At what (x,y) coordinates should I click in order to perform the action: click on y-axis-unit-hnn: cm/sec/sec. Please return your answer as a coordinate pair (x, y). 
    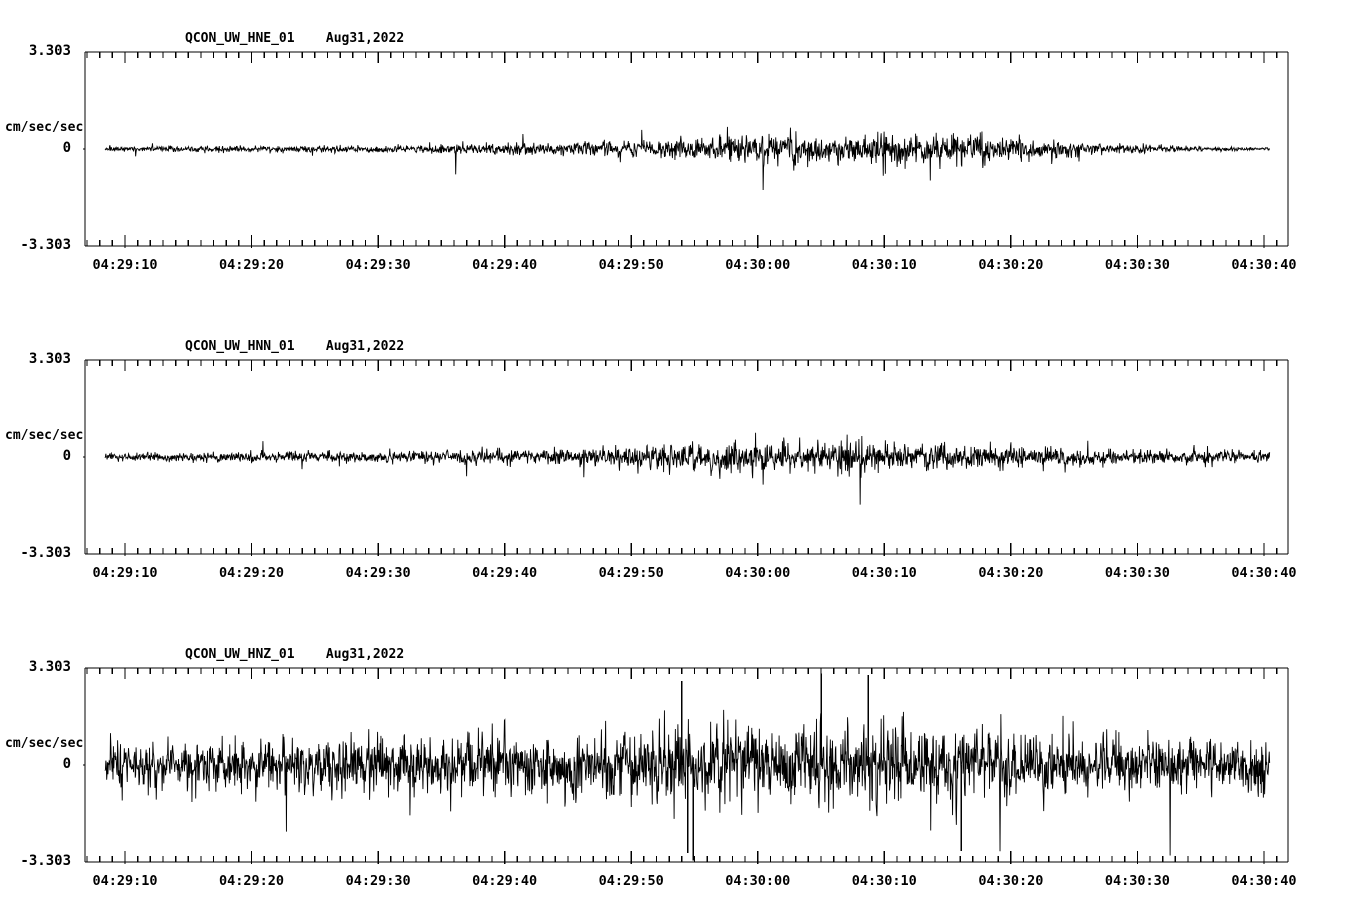
    Looking at the image, I should click on (44, 435).